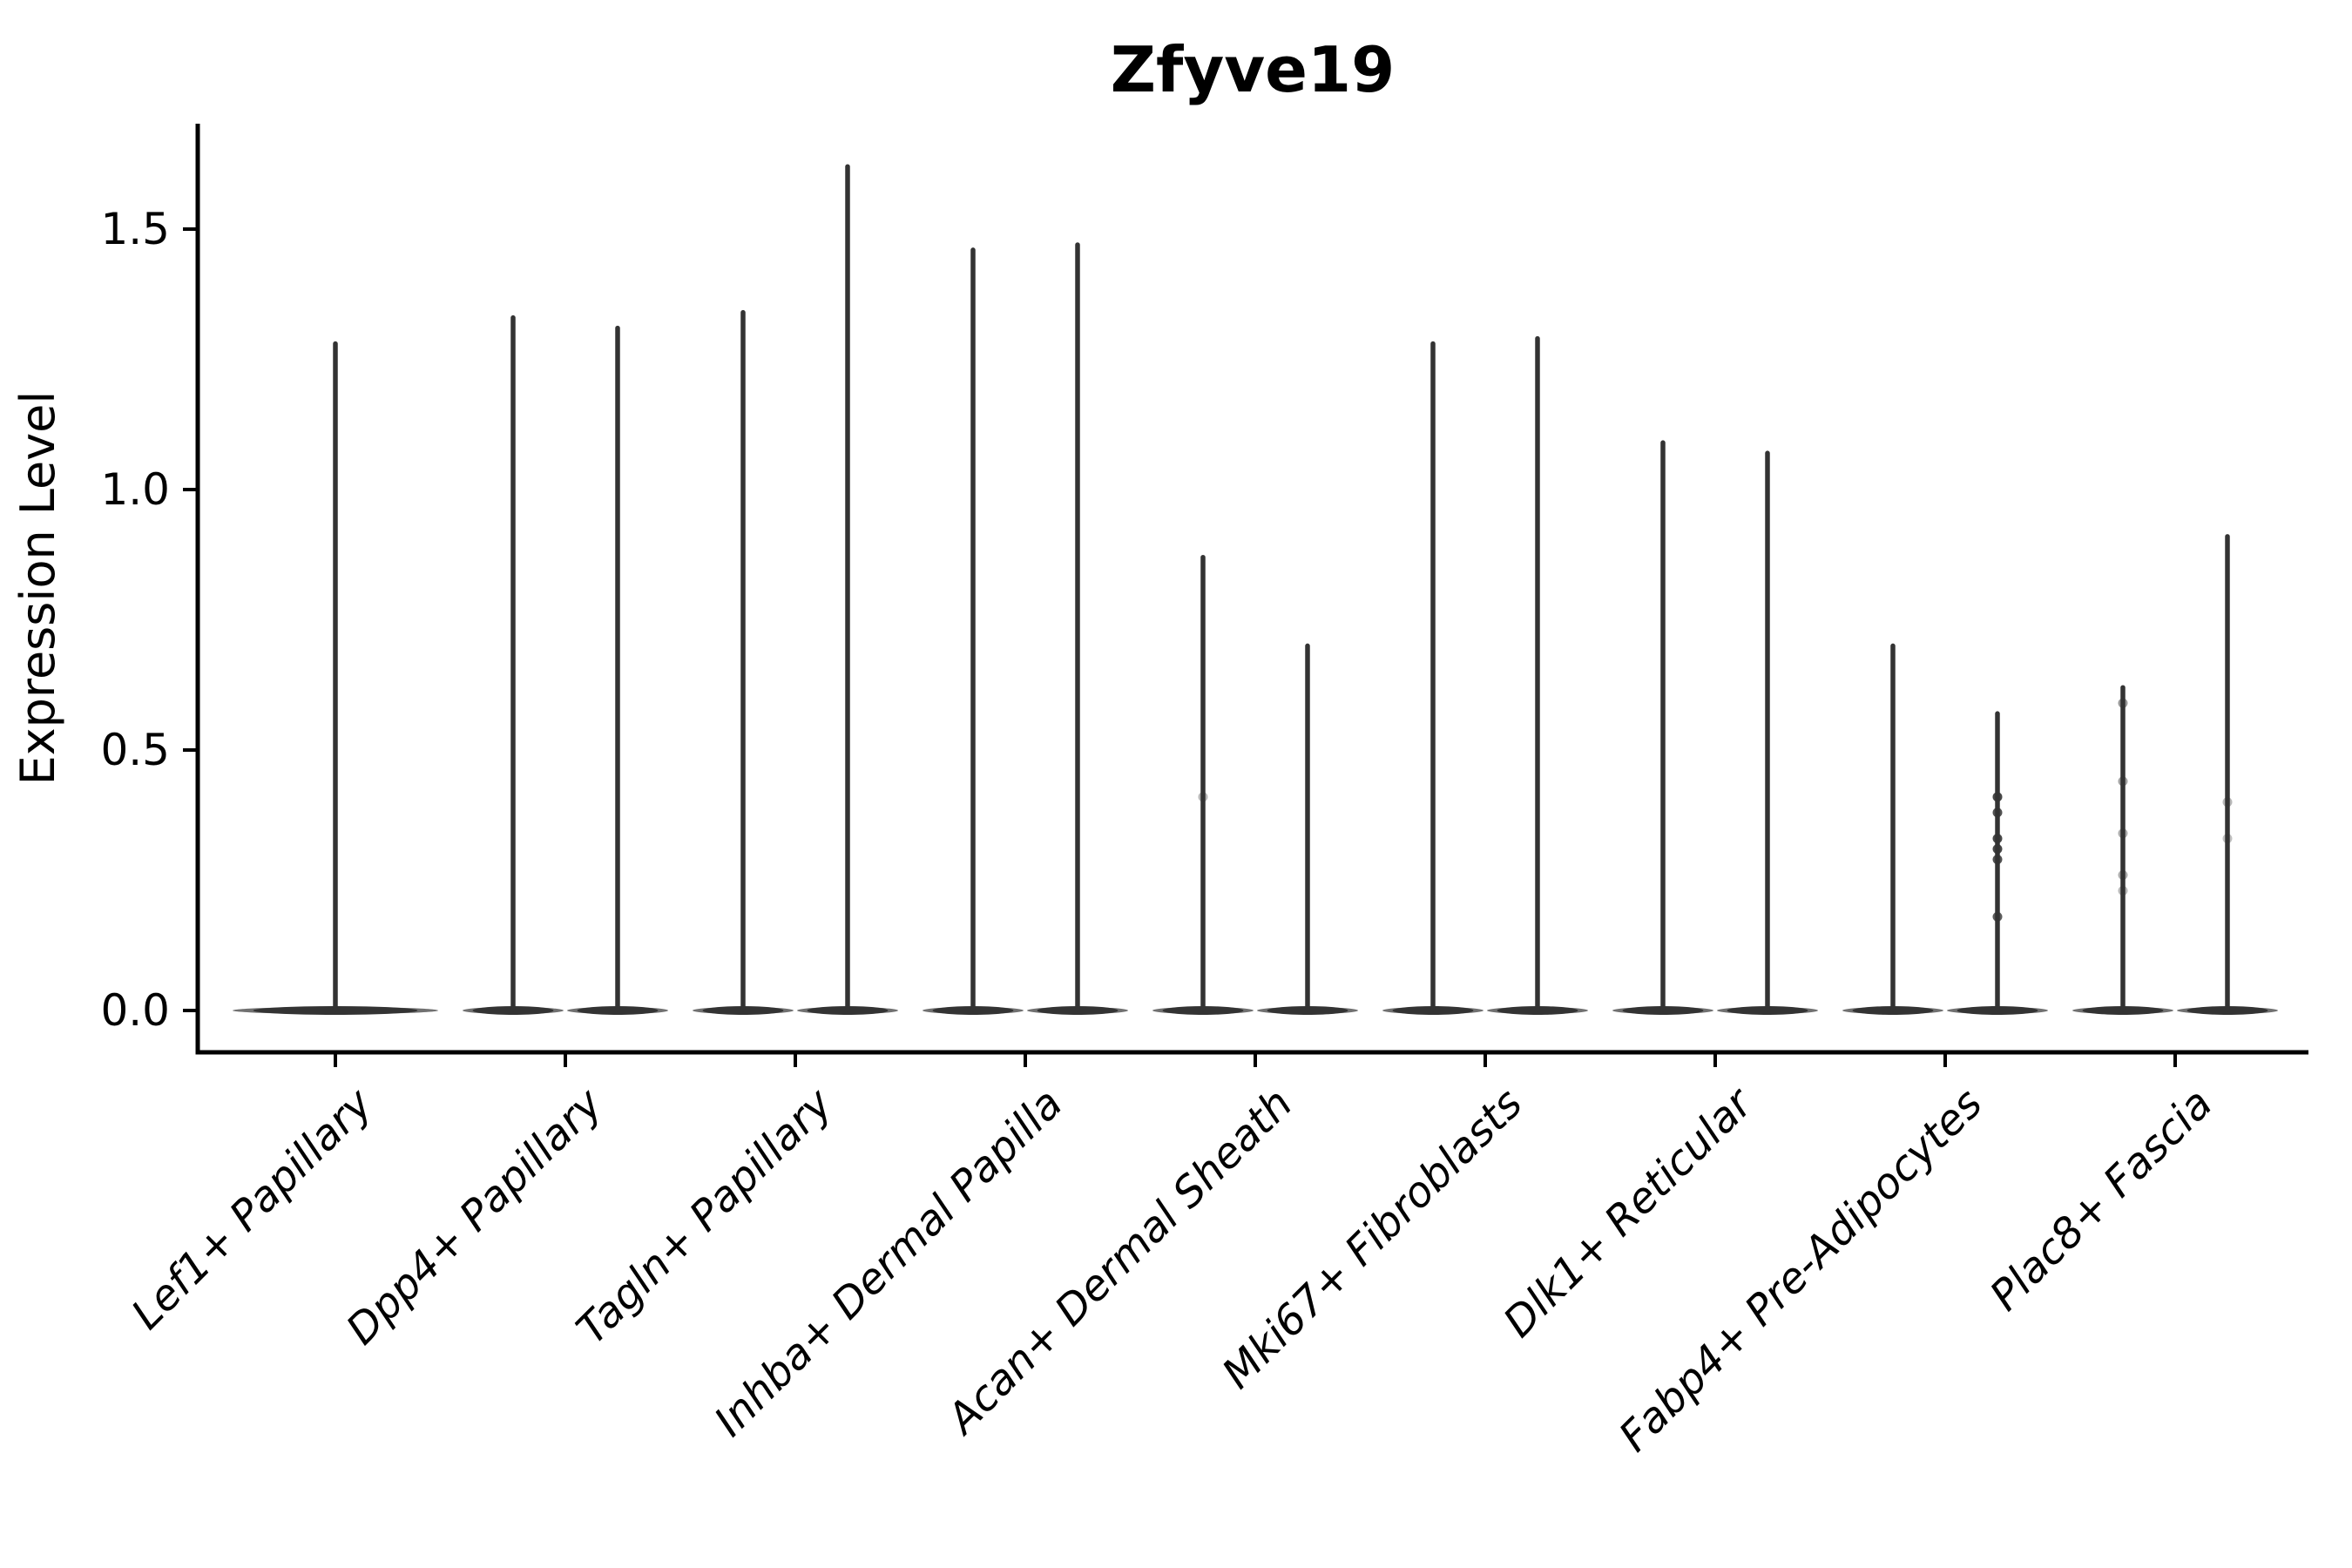  Describe the element at coordinates (135, 1011) in the screenshot. I see `y-tick-label: 0.0` at that location.